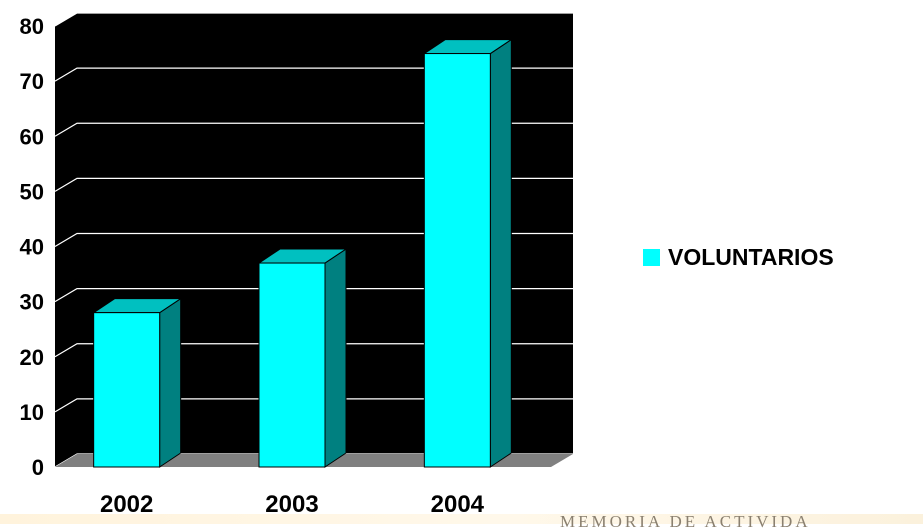 This screenshot has height=532, width=923. I want to click on x-tick-label: 2003, so click(291, 504).